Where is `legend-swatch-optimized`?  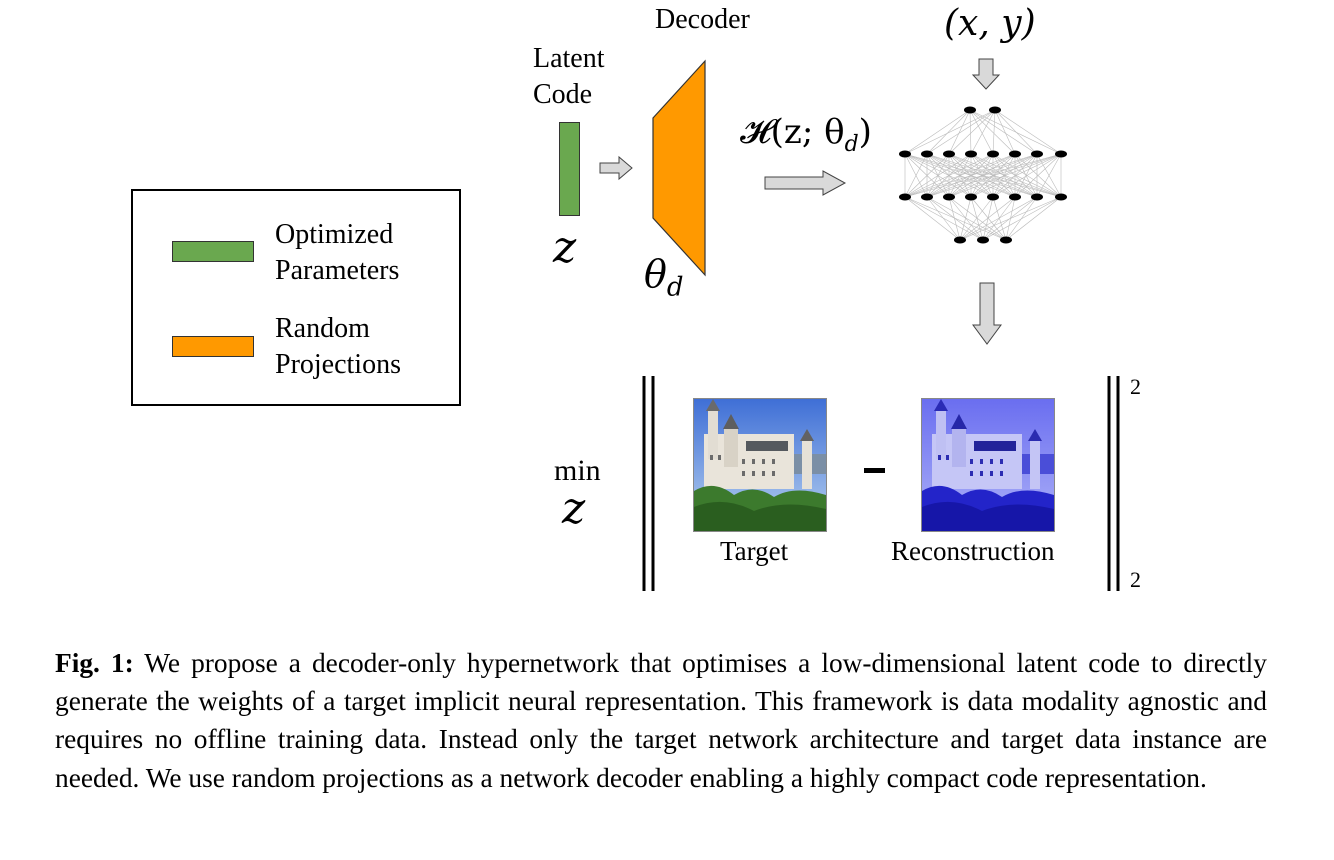 legend-swatch-optimized is located at coordinates (213, 251).